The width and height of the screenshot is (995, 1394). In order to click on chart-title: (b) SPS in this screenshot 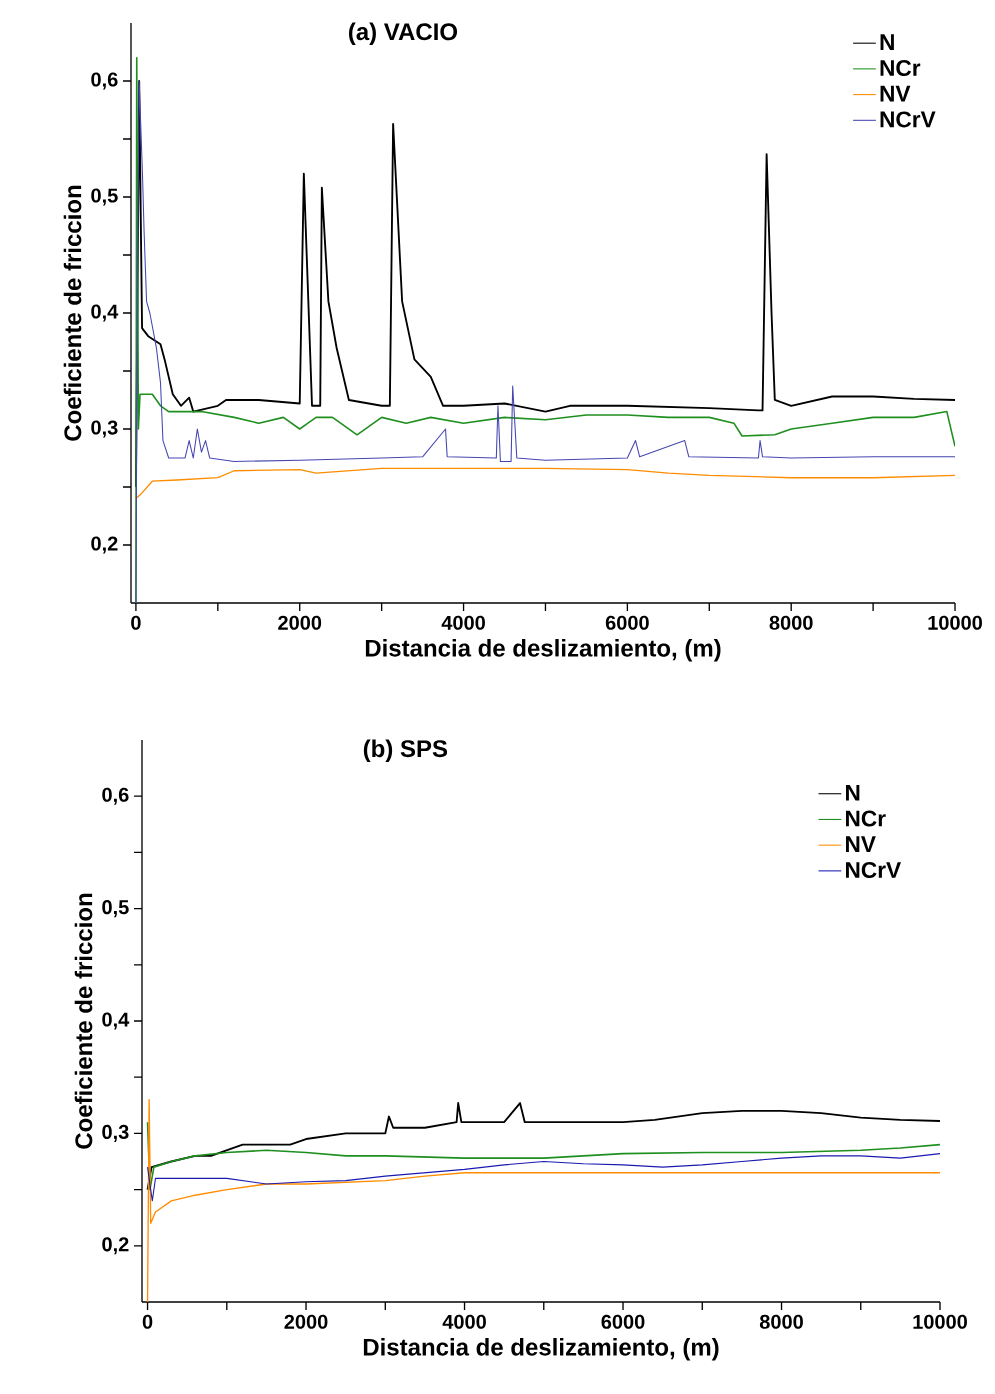, I will do `click(405, 750)`.